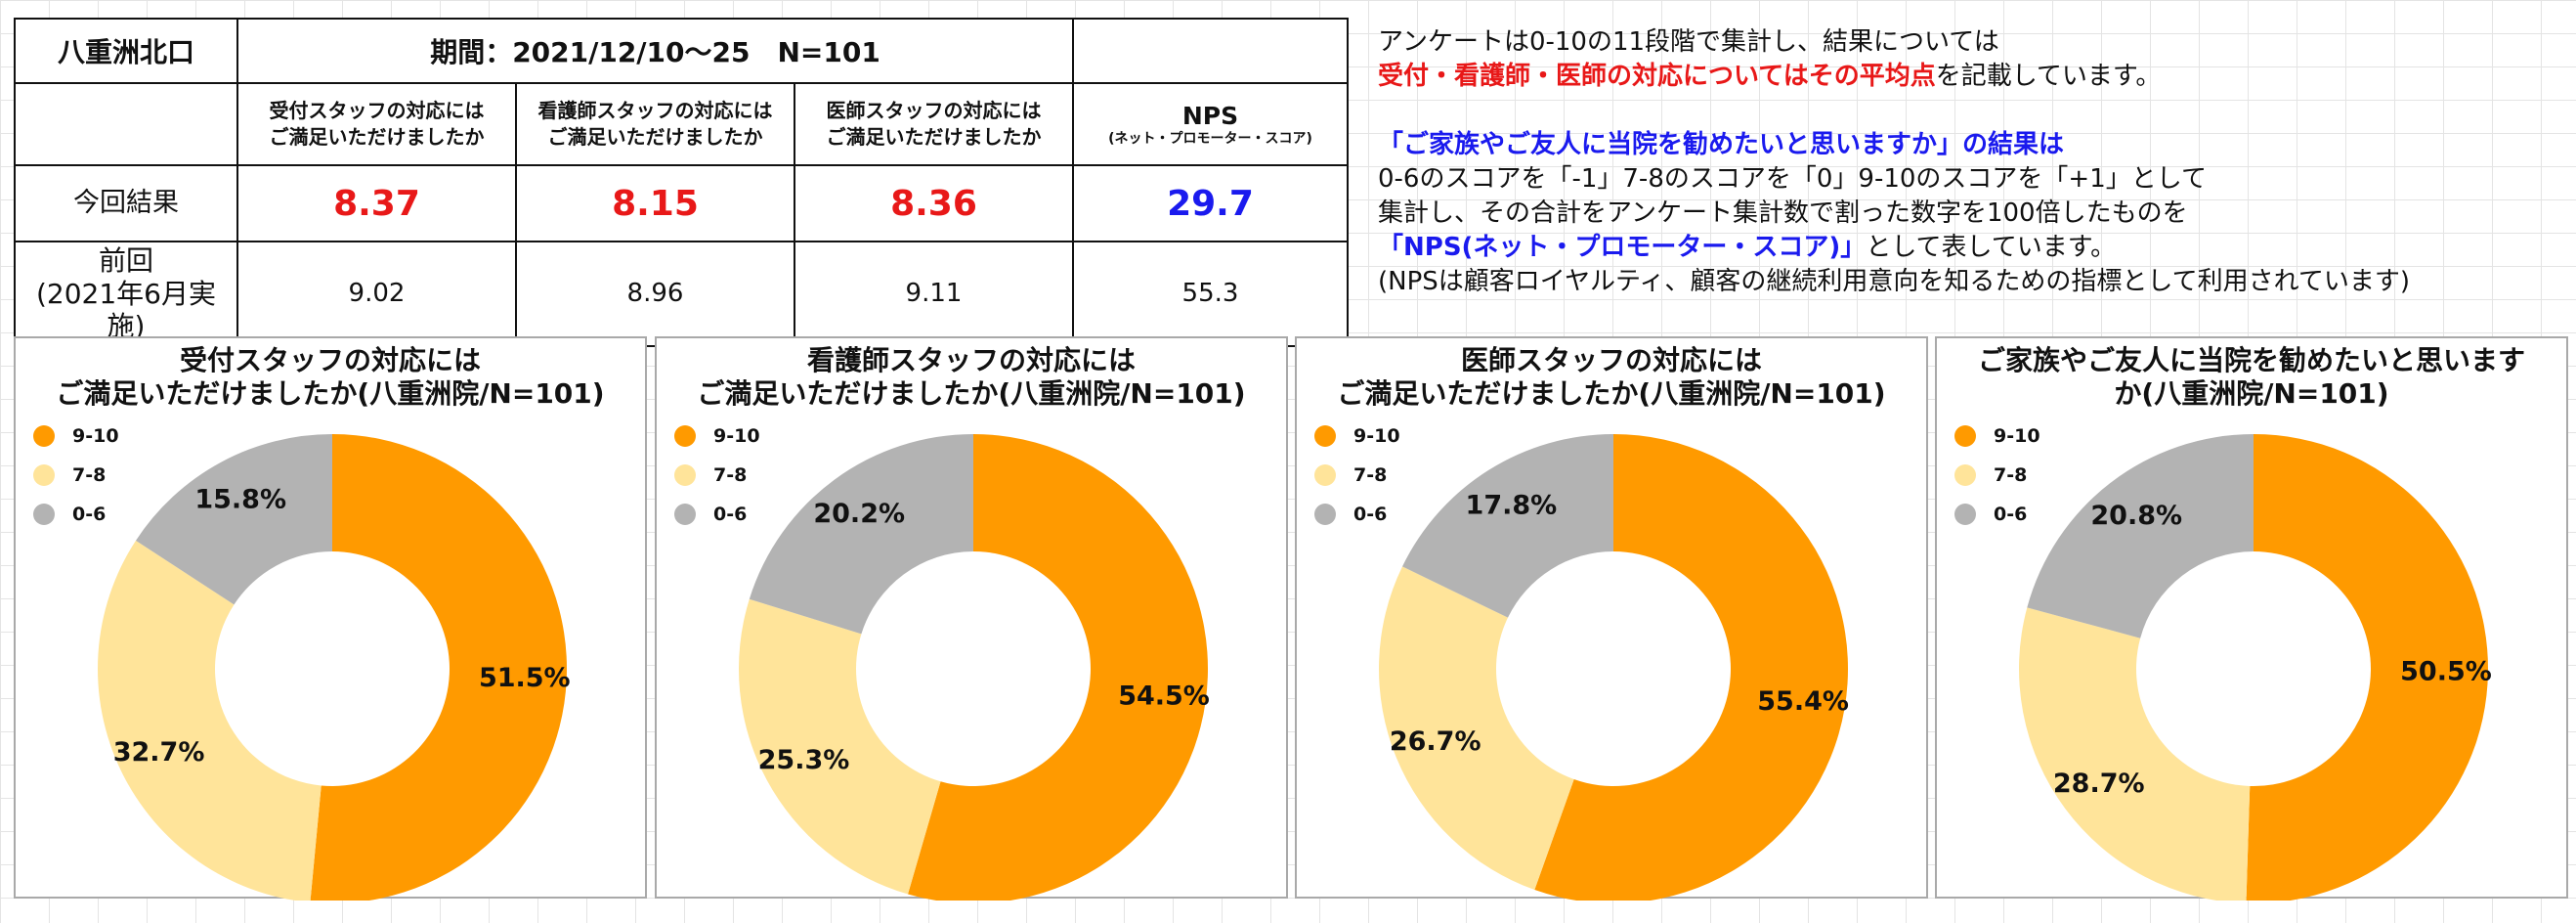 This screenshot has width=2576, height=923. What do you see at coordinates (376, 124) in the screenshot?
I see `header-reception: 受付スタッフの対応には ご満足いただけましたか` at bounding box center [376, 124].